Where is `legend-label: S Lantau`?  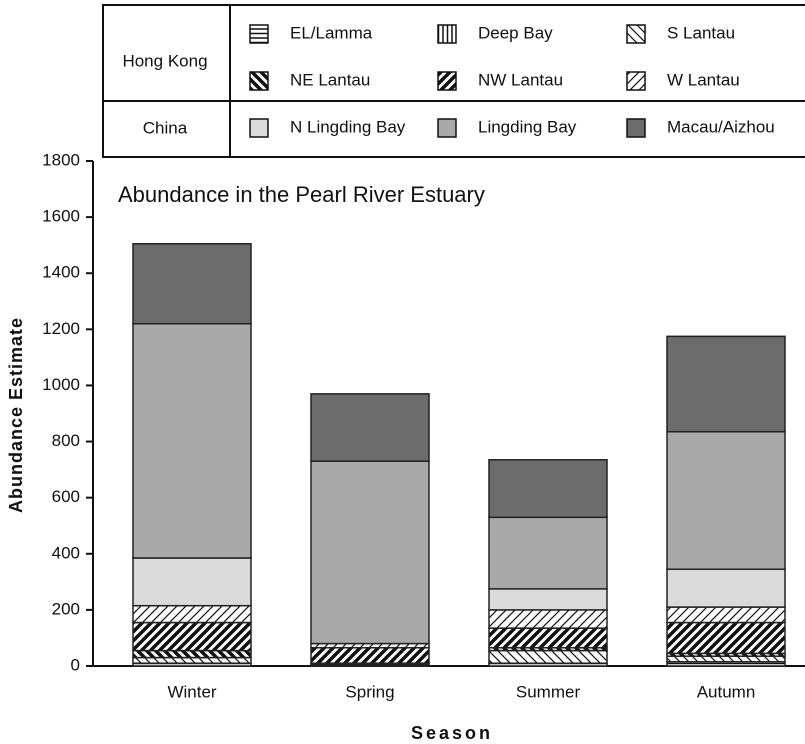
legend-label: S Lantau is located at coordinates (701, 32).